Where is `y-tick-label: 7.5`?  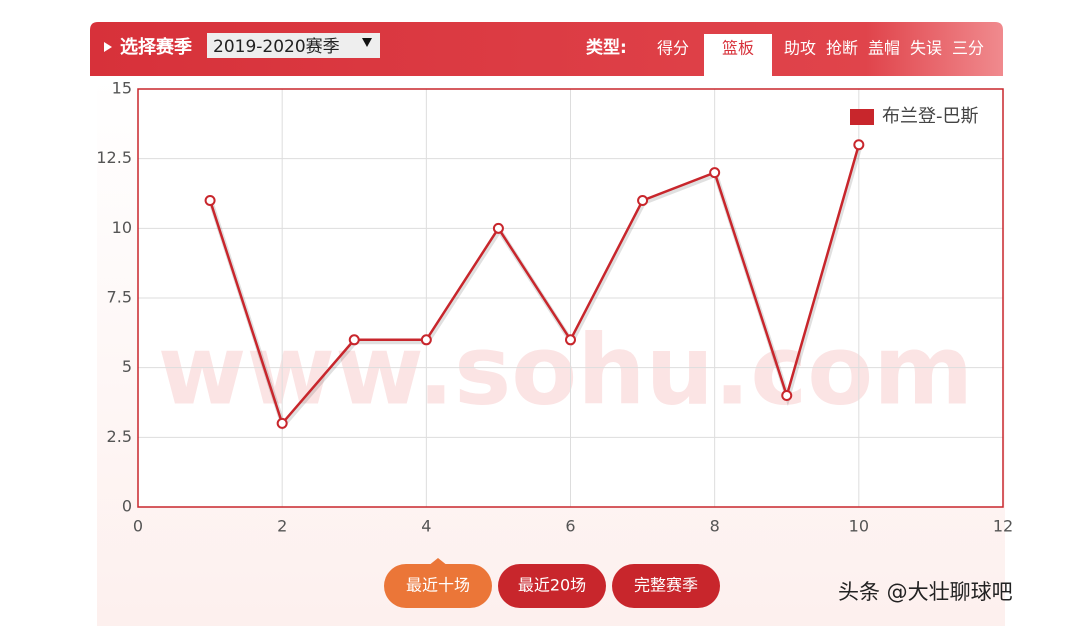
y-tick-label: 7.5 is located at coordinates (119, 297).